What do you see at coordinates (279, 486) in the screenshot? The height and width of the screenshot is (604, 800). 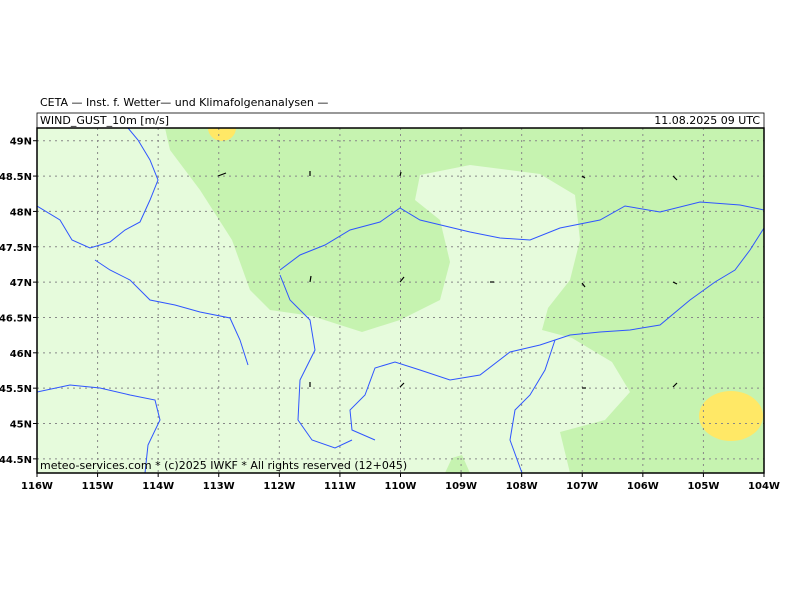 I see `lon-label: 112W` at bounding box center [279, 486].